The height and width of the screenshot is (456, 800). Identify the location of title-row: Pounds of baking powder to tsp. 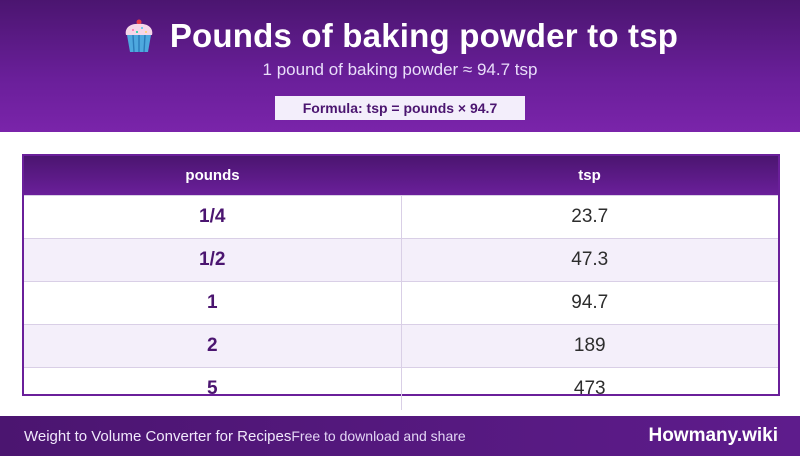
(400, 36).